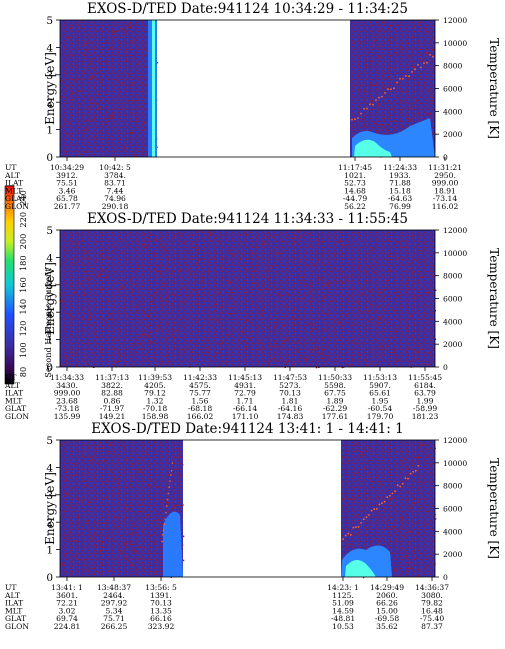 The height and width of the screenshot is (649, 505). I want to click on ephemeris-cell: 11:34:33, so click(67, 377).